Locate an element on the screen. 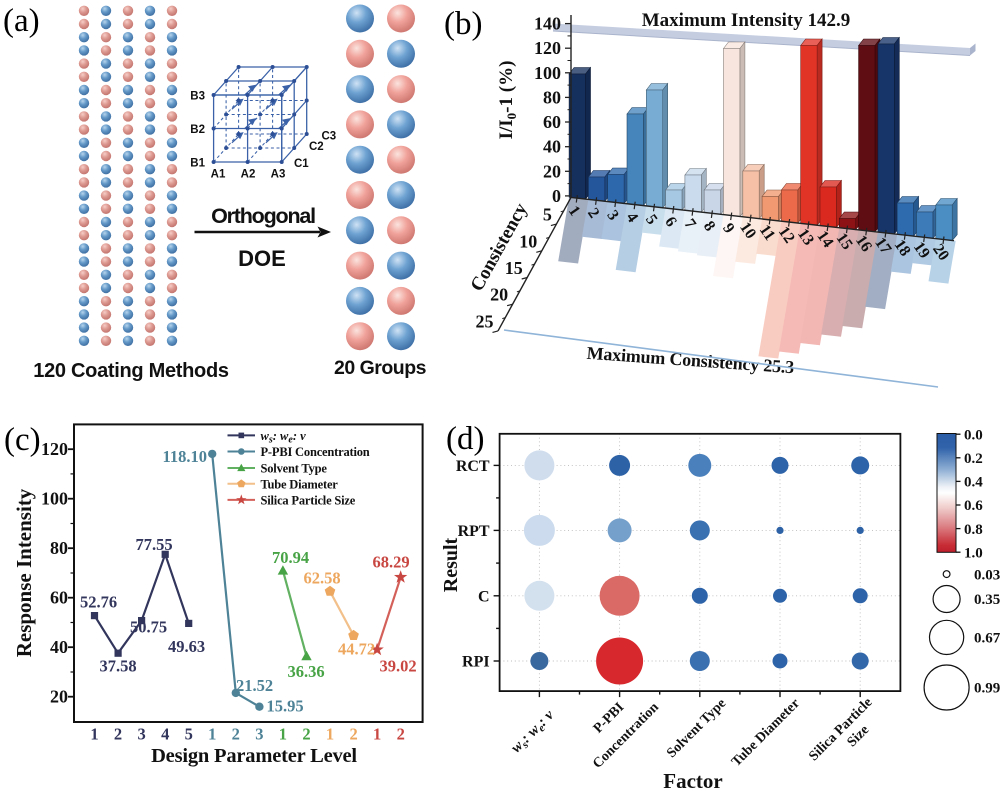 Image resolution: width=1000 pixels, height=796 pixels. svg-text: 0.6 is located at coordinates (973, 506).